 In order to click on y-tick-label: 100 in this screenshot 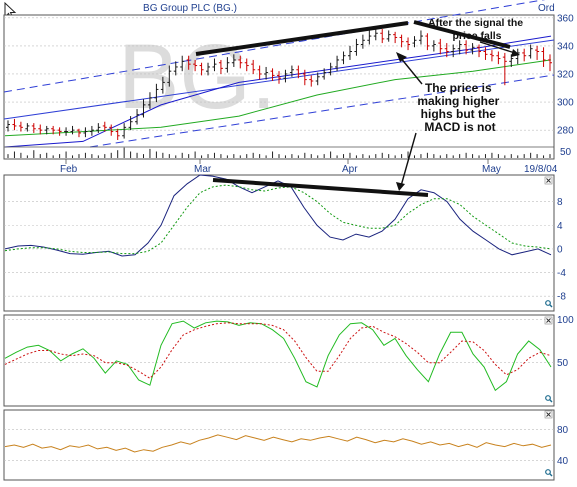, I will do `click(565, 320)`.